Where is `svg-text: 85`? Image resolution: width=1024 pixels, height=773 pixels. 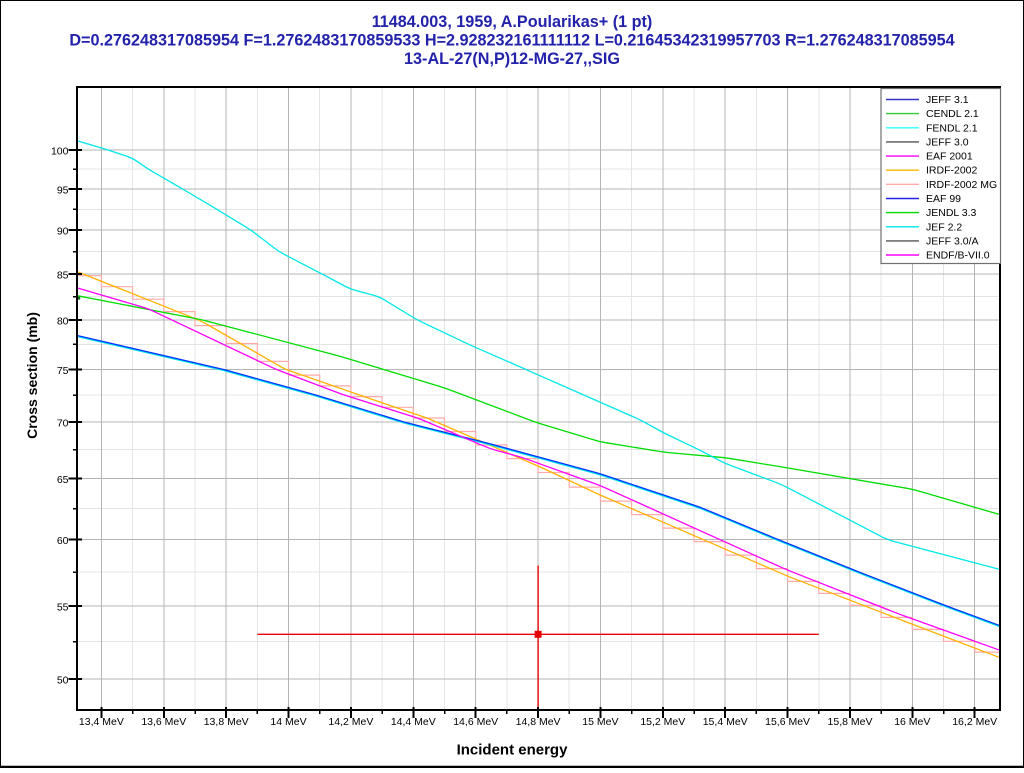 svg-text: 85 is located at coordinates (63, 275).